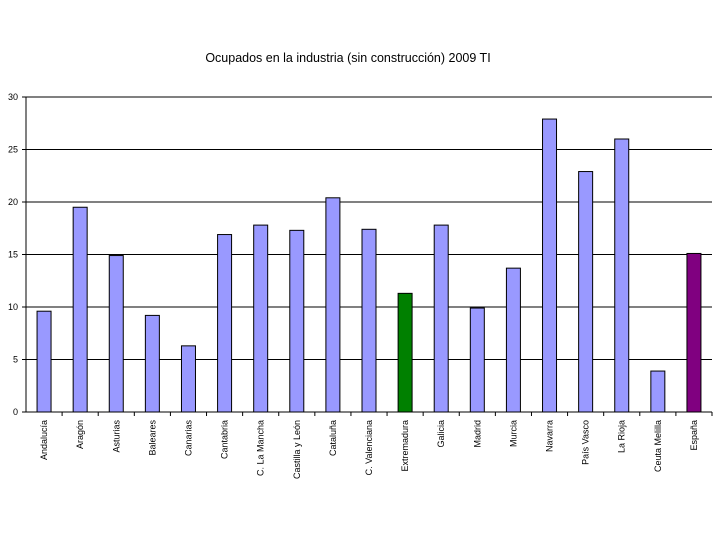 This screenshot has height=540, width=720. I want to click on x-category-label: Madrid, so click(477, 434).